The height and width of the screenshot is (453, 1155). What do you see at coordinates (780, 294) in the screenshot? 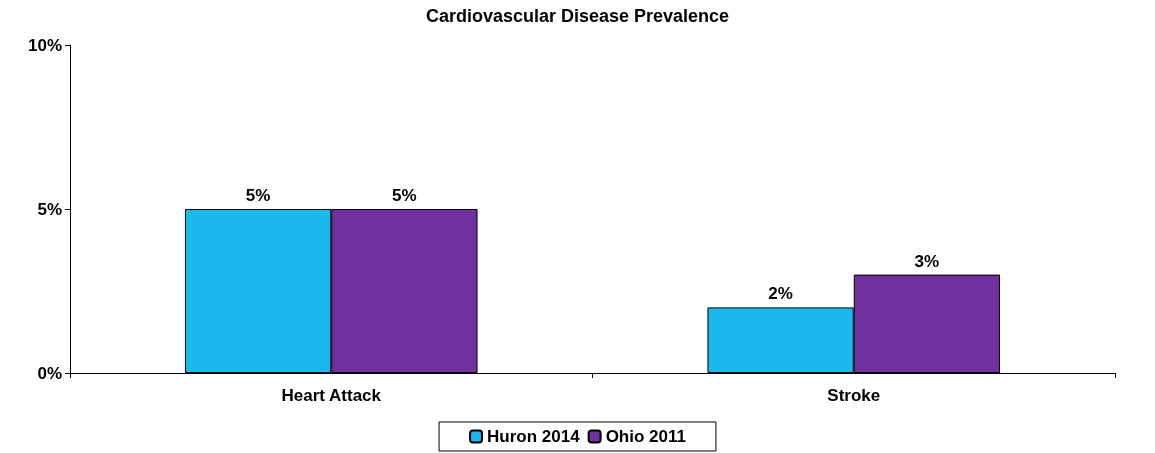
I see `data-label: 2%` at bounding box center [780, 294].